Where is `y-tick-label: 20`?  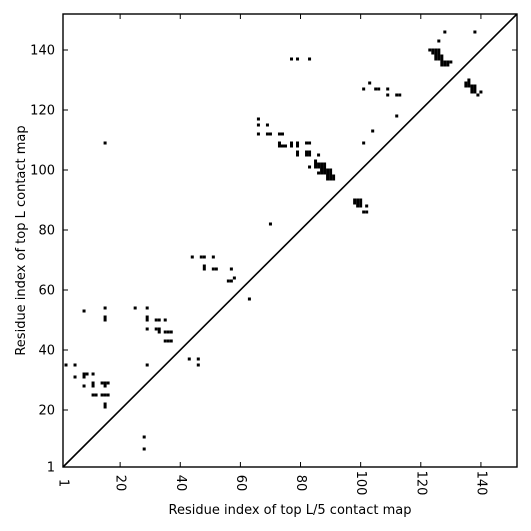 y-tick-label: 20 is located at coordinates (46, 411).